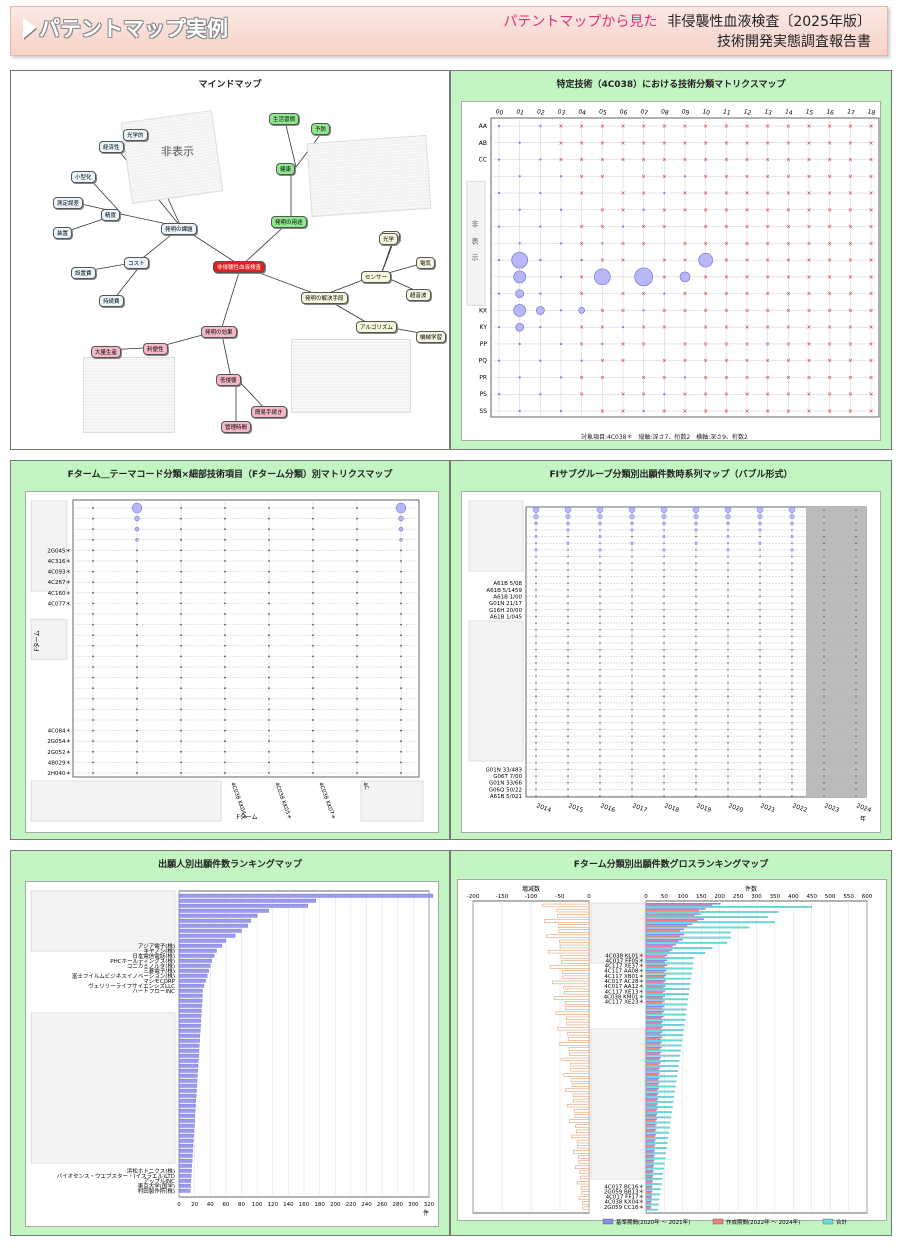 This screenshot has width=900, height=1250. What do you see at coordinates (83, 273) in the screenshot?
I see `mindmap-node: 設置費` at bounding box center [83, 273].